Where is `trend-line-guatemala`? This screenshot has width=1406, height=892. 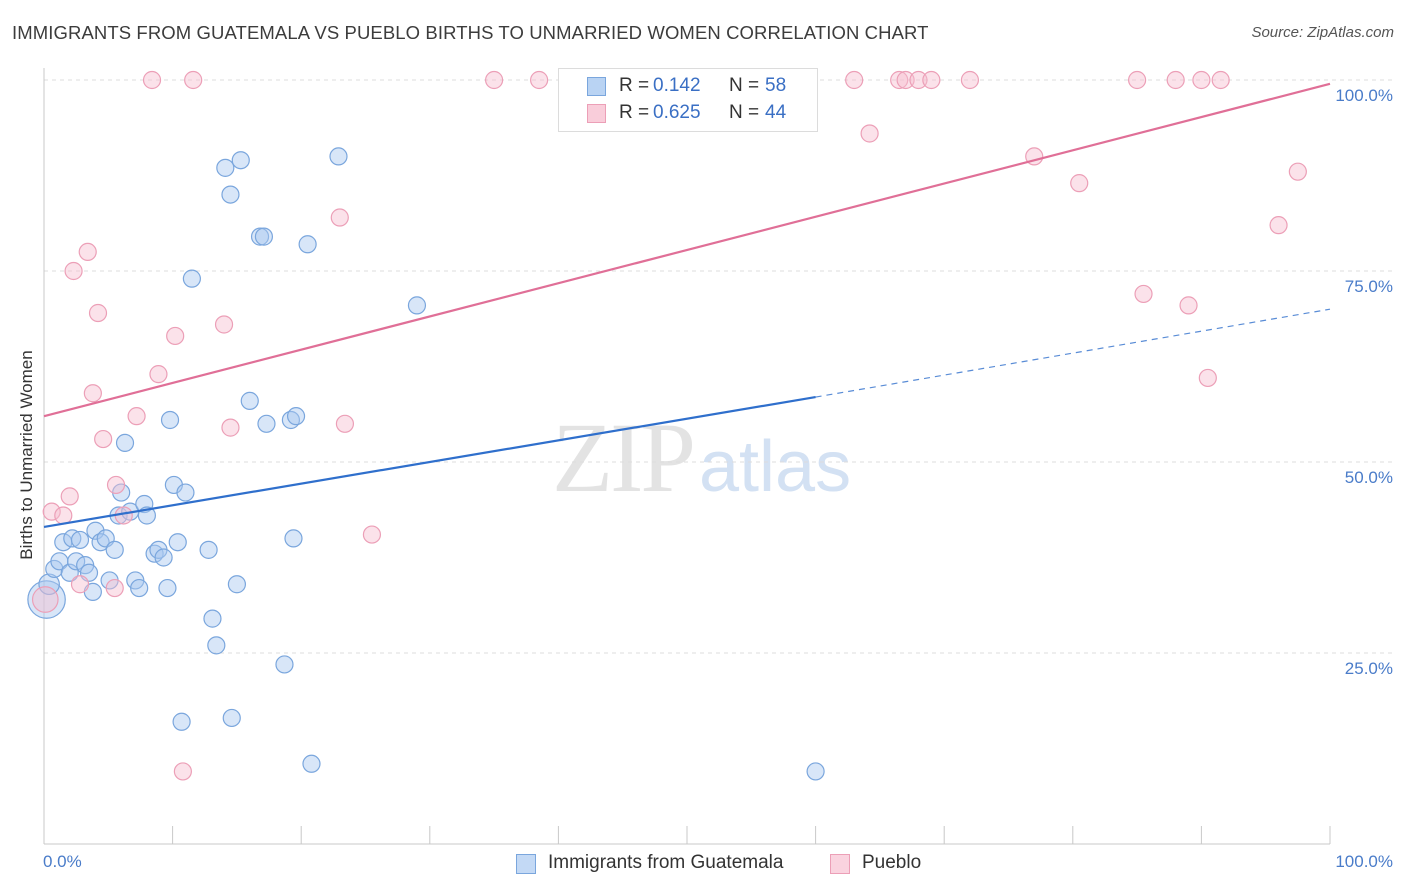
trend-line-guatemala is located at coordinates (429, 462).